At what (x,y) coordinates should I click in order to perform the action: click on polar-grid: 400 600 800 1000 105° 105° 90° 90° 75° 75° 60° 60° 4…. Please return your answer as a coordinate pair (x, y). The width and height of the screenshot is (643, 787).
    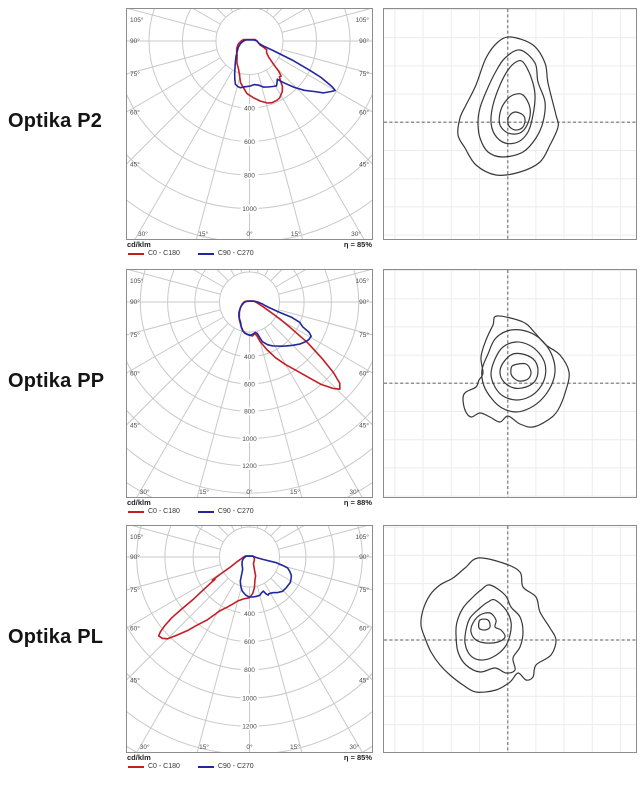
    Looking at the image, I should click on (249, 124).